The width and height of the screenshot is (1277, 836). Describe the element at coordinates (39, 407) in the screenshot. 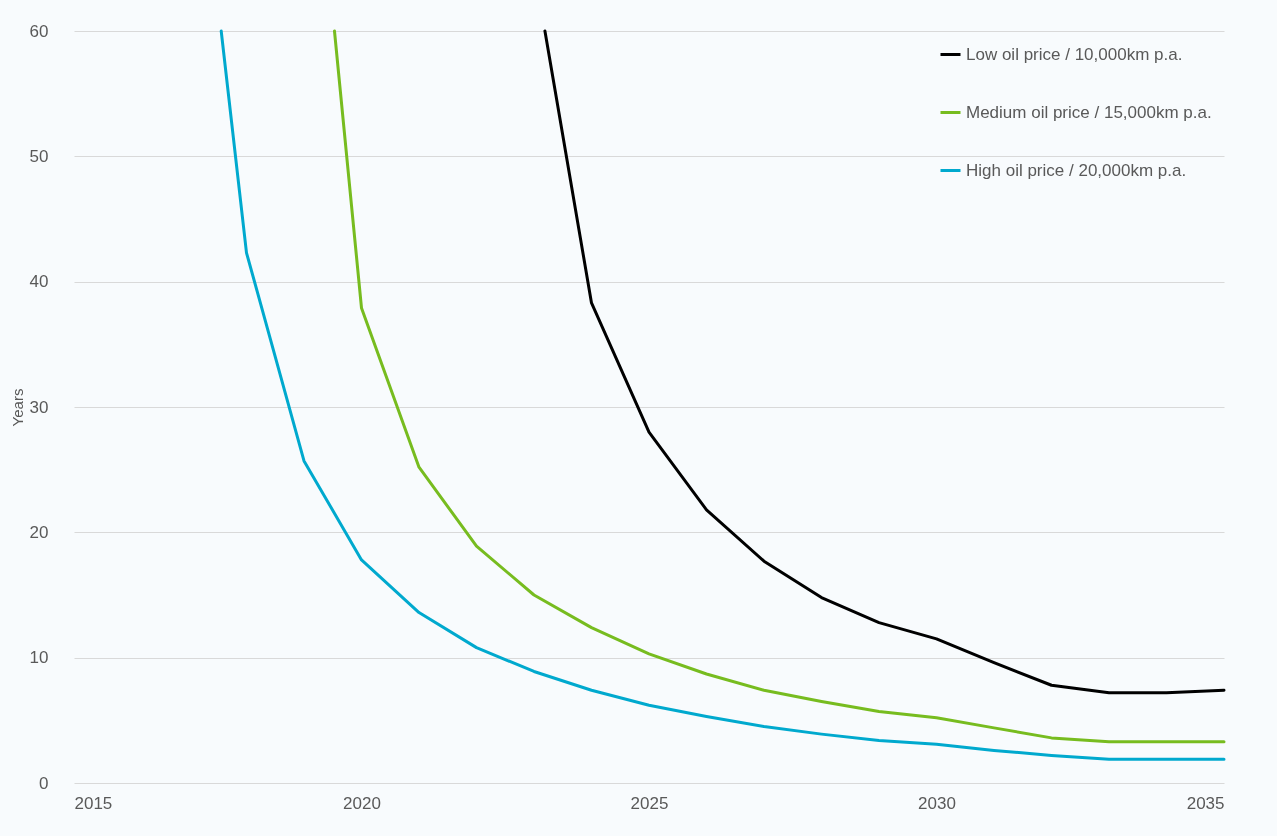

I see `y-tick-label: 30` at that location.